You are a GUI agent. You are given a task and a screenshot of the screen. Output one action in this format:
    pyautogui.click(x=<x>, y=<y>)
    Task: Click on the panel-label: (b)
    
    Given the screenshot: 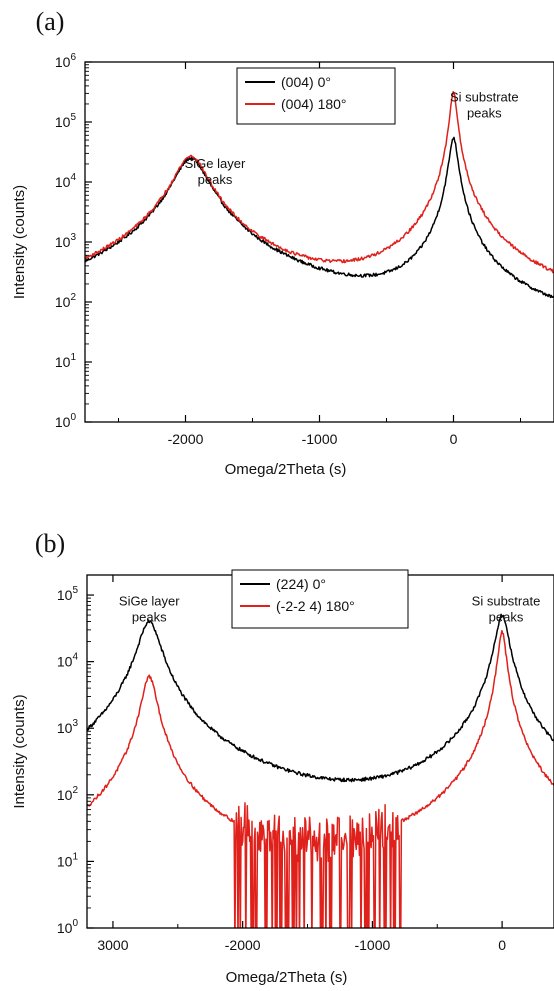 What is the action you would take?
    pyautogui.click(x=50, y=543)
    